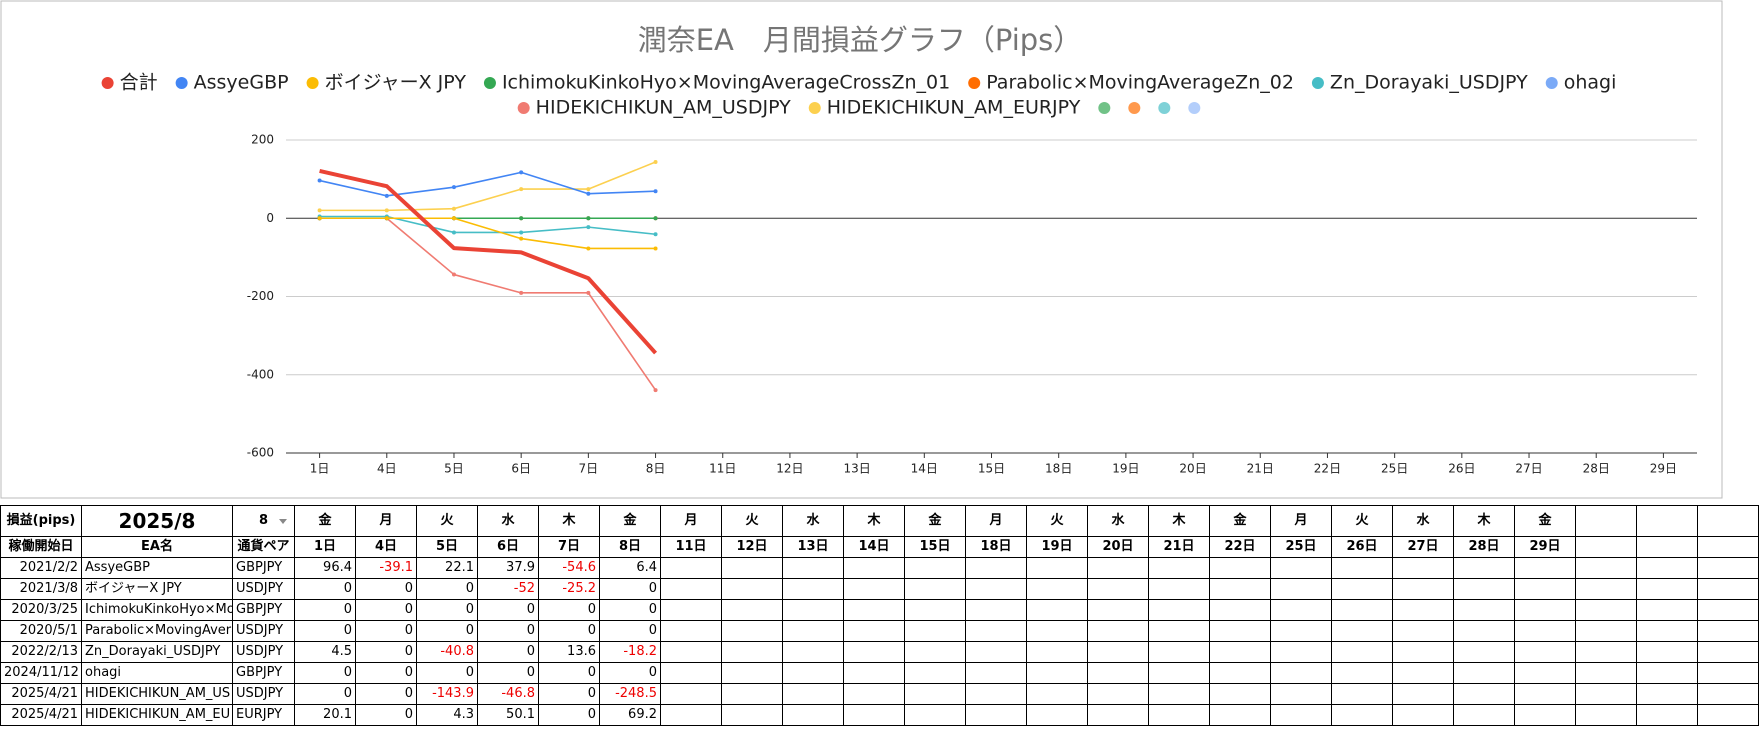 The image size is (1759, 731). Describe the element at coordinates (1125, 469) in the screenshot. I see `x-tick-label: 19日` at that location.